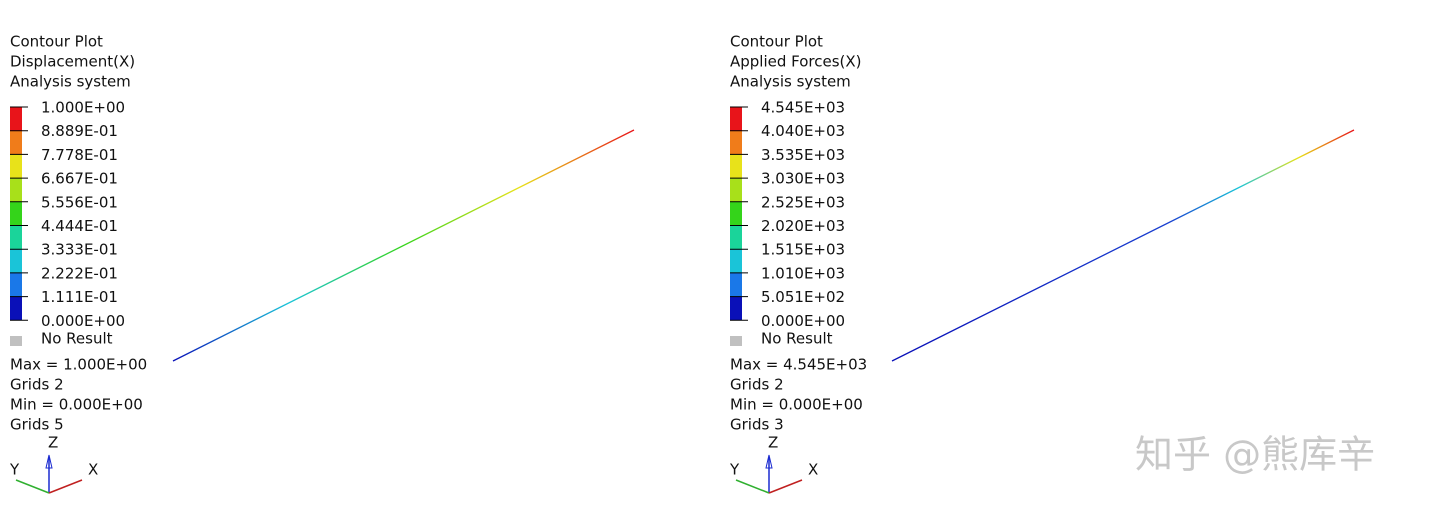  I want to click on legend-label: 5.051E+02, so click(803, 297).